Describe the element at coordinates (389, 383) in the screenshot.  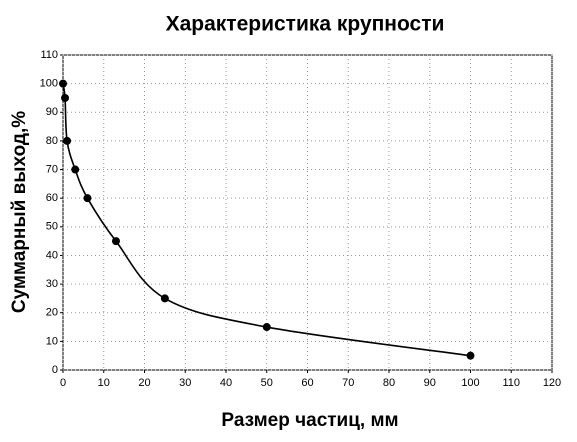
I see `x-tick-label: 80` at that location.